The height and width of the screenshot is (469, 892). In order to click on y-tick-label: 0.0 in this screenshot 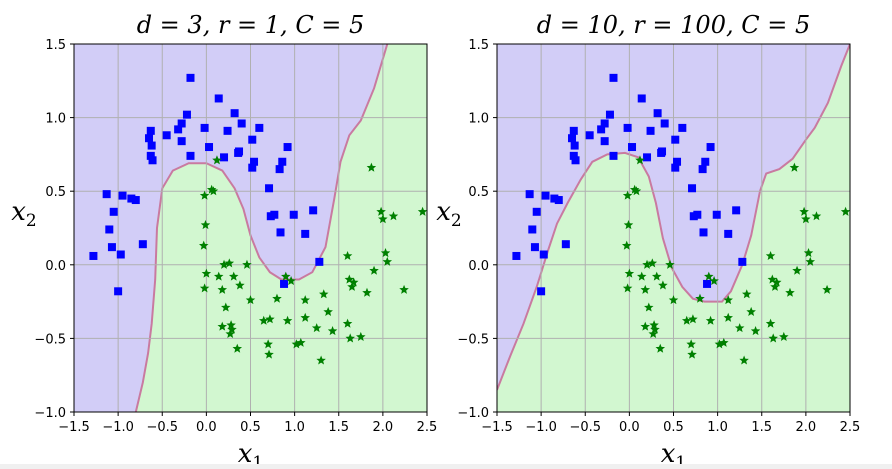, I will do `click(55, 266)`.